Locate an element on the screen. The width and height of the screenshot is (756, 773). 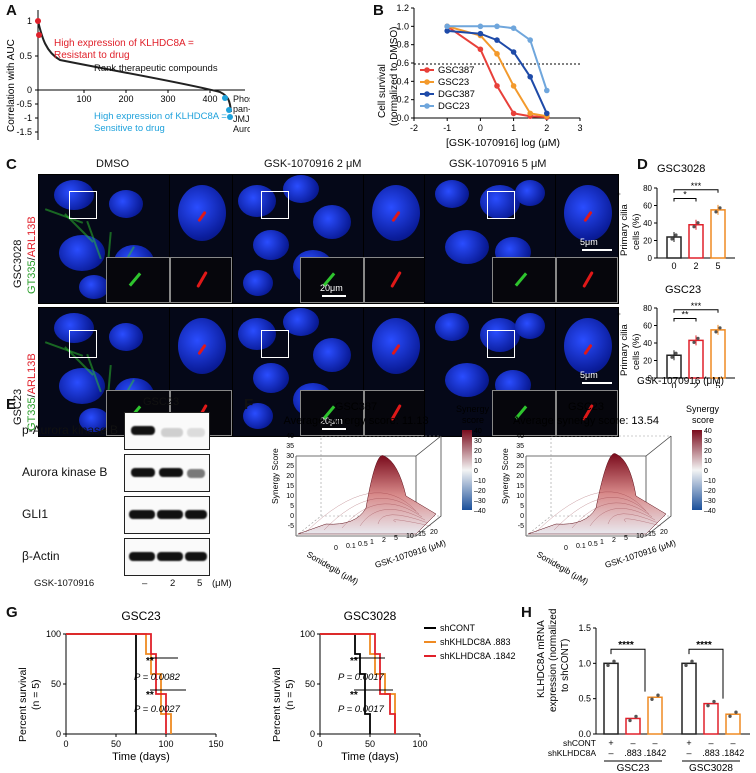
panel-g-curve is located at coordinates (101, 683).